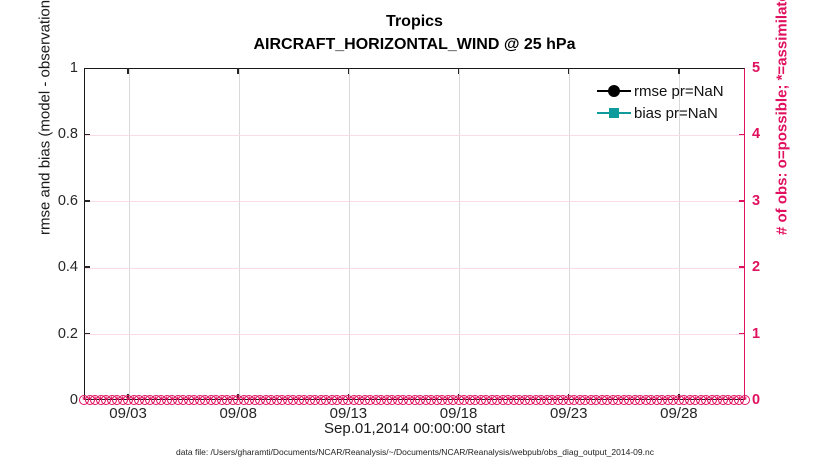 This screenshot has height=470, width=830. Describe the element at coordinates (679, 413) in the screenshot. I see `x-tick-label: 09/28` at that location.